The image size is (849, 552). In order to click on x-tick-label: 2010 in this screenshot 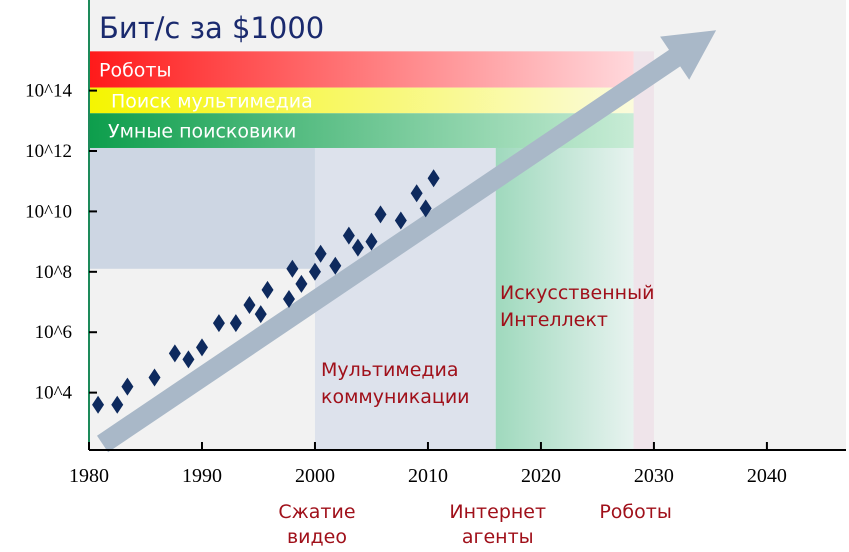, I will do `click(428, 476)`.